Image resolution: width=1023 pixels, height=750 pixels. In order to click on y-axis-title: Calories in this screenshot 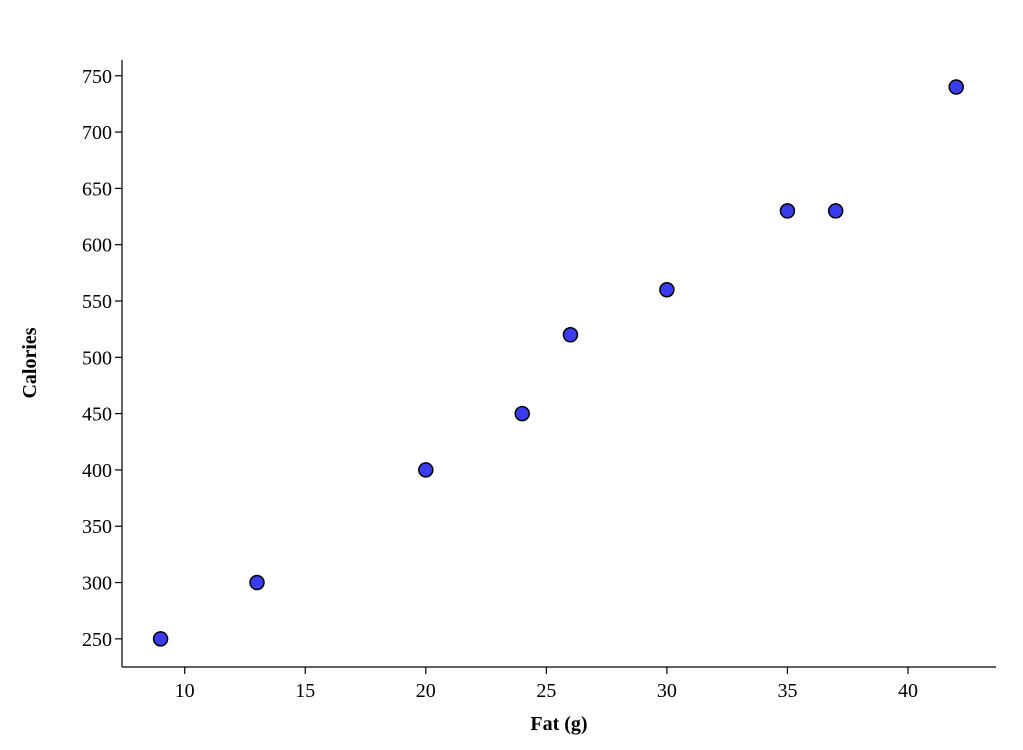, I will do `click(30, 362)`.